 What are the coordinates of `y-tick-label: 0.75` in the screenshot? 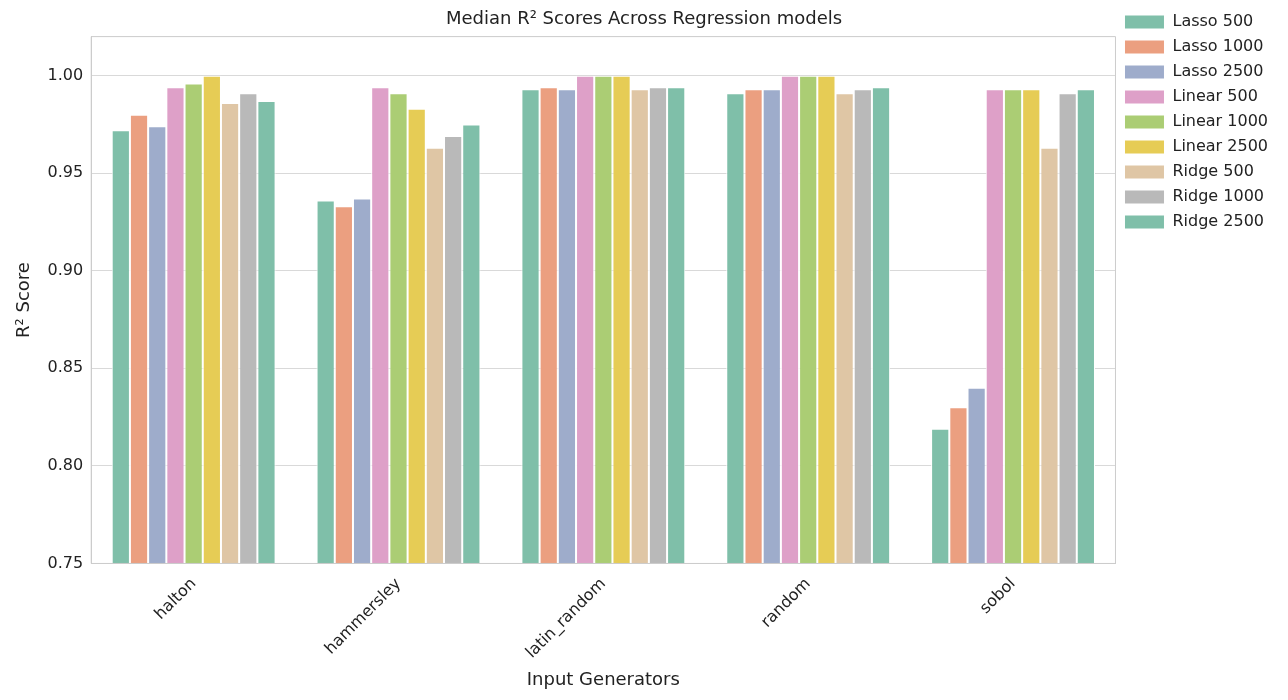 It's located at (65, 562).